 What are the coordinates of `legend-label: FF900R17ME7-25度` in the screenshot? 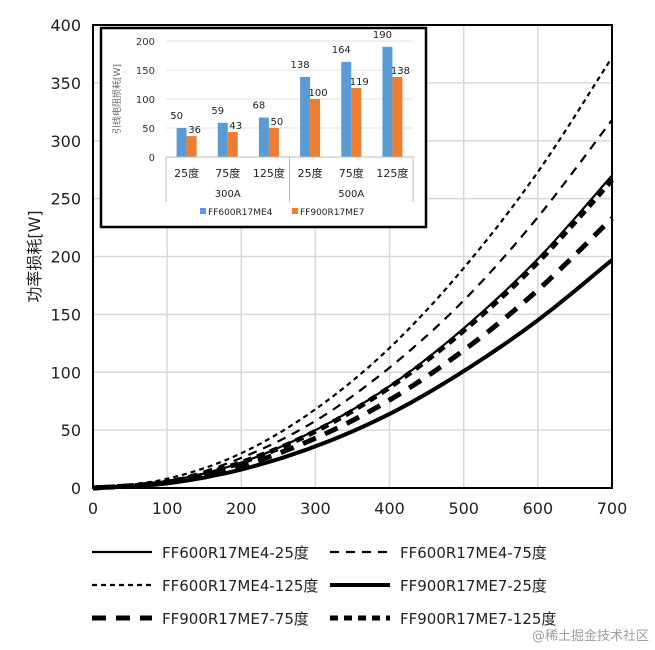 It's located at (473, 586).